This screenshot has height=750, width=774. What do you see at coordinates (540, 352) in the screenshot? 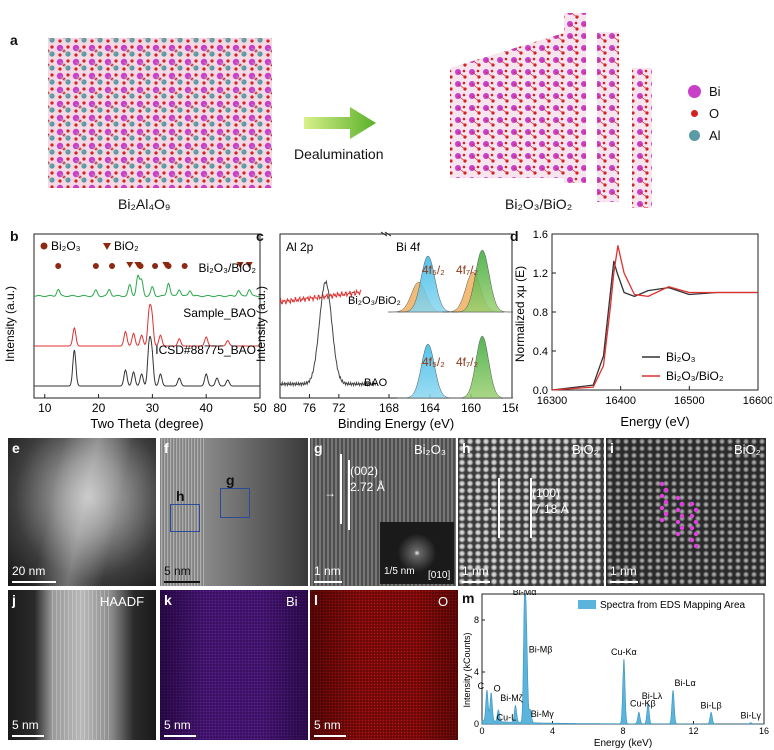
I see `xanes-y-tick-label: 0.4` at bounding box center [540, 352].